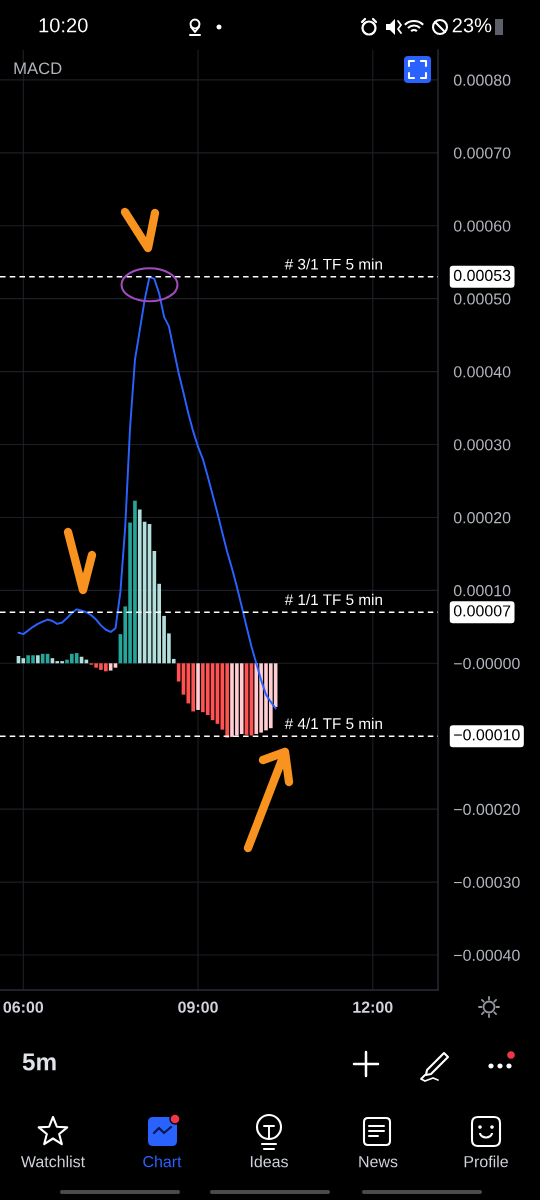 This screenshot has height=1200, width=540. I want to click on y-tick-label: 0.00060, so click(482, 226).